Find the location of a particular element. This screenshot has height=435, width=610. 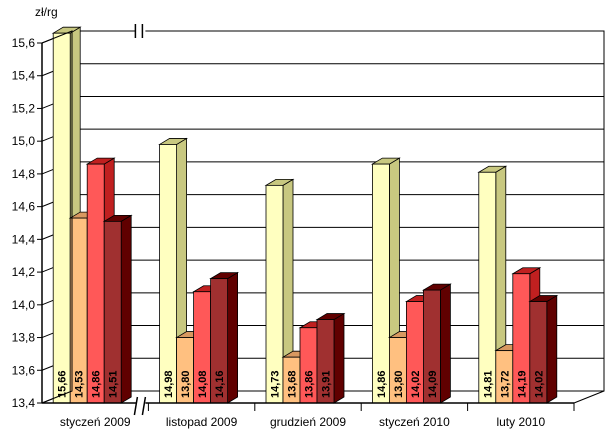

floor-edge is located at coordinates (589, 397).